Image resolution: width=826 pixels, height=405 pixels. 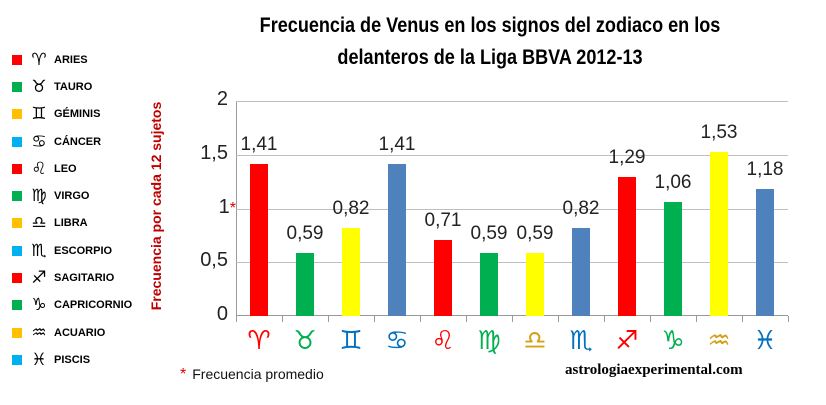 What do you see at coordinates (259, 341) in the screenshot?
I see `sign-aries-icon: ♈` at bounding box center [259, 341].